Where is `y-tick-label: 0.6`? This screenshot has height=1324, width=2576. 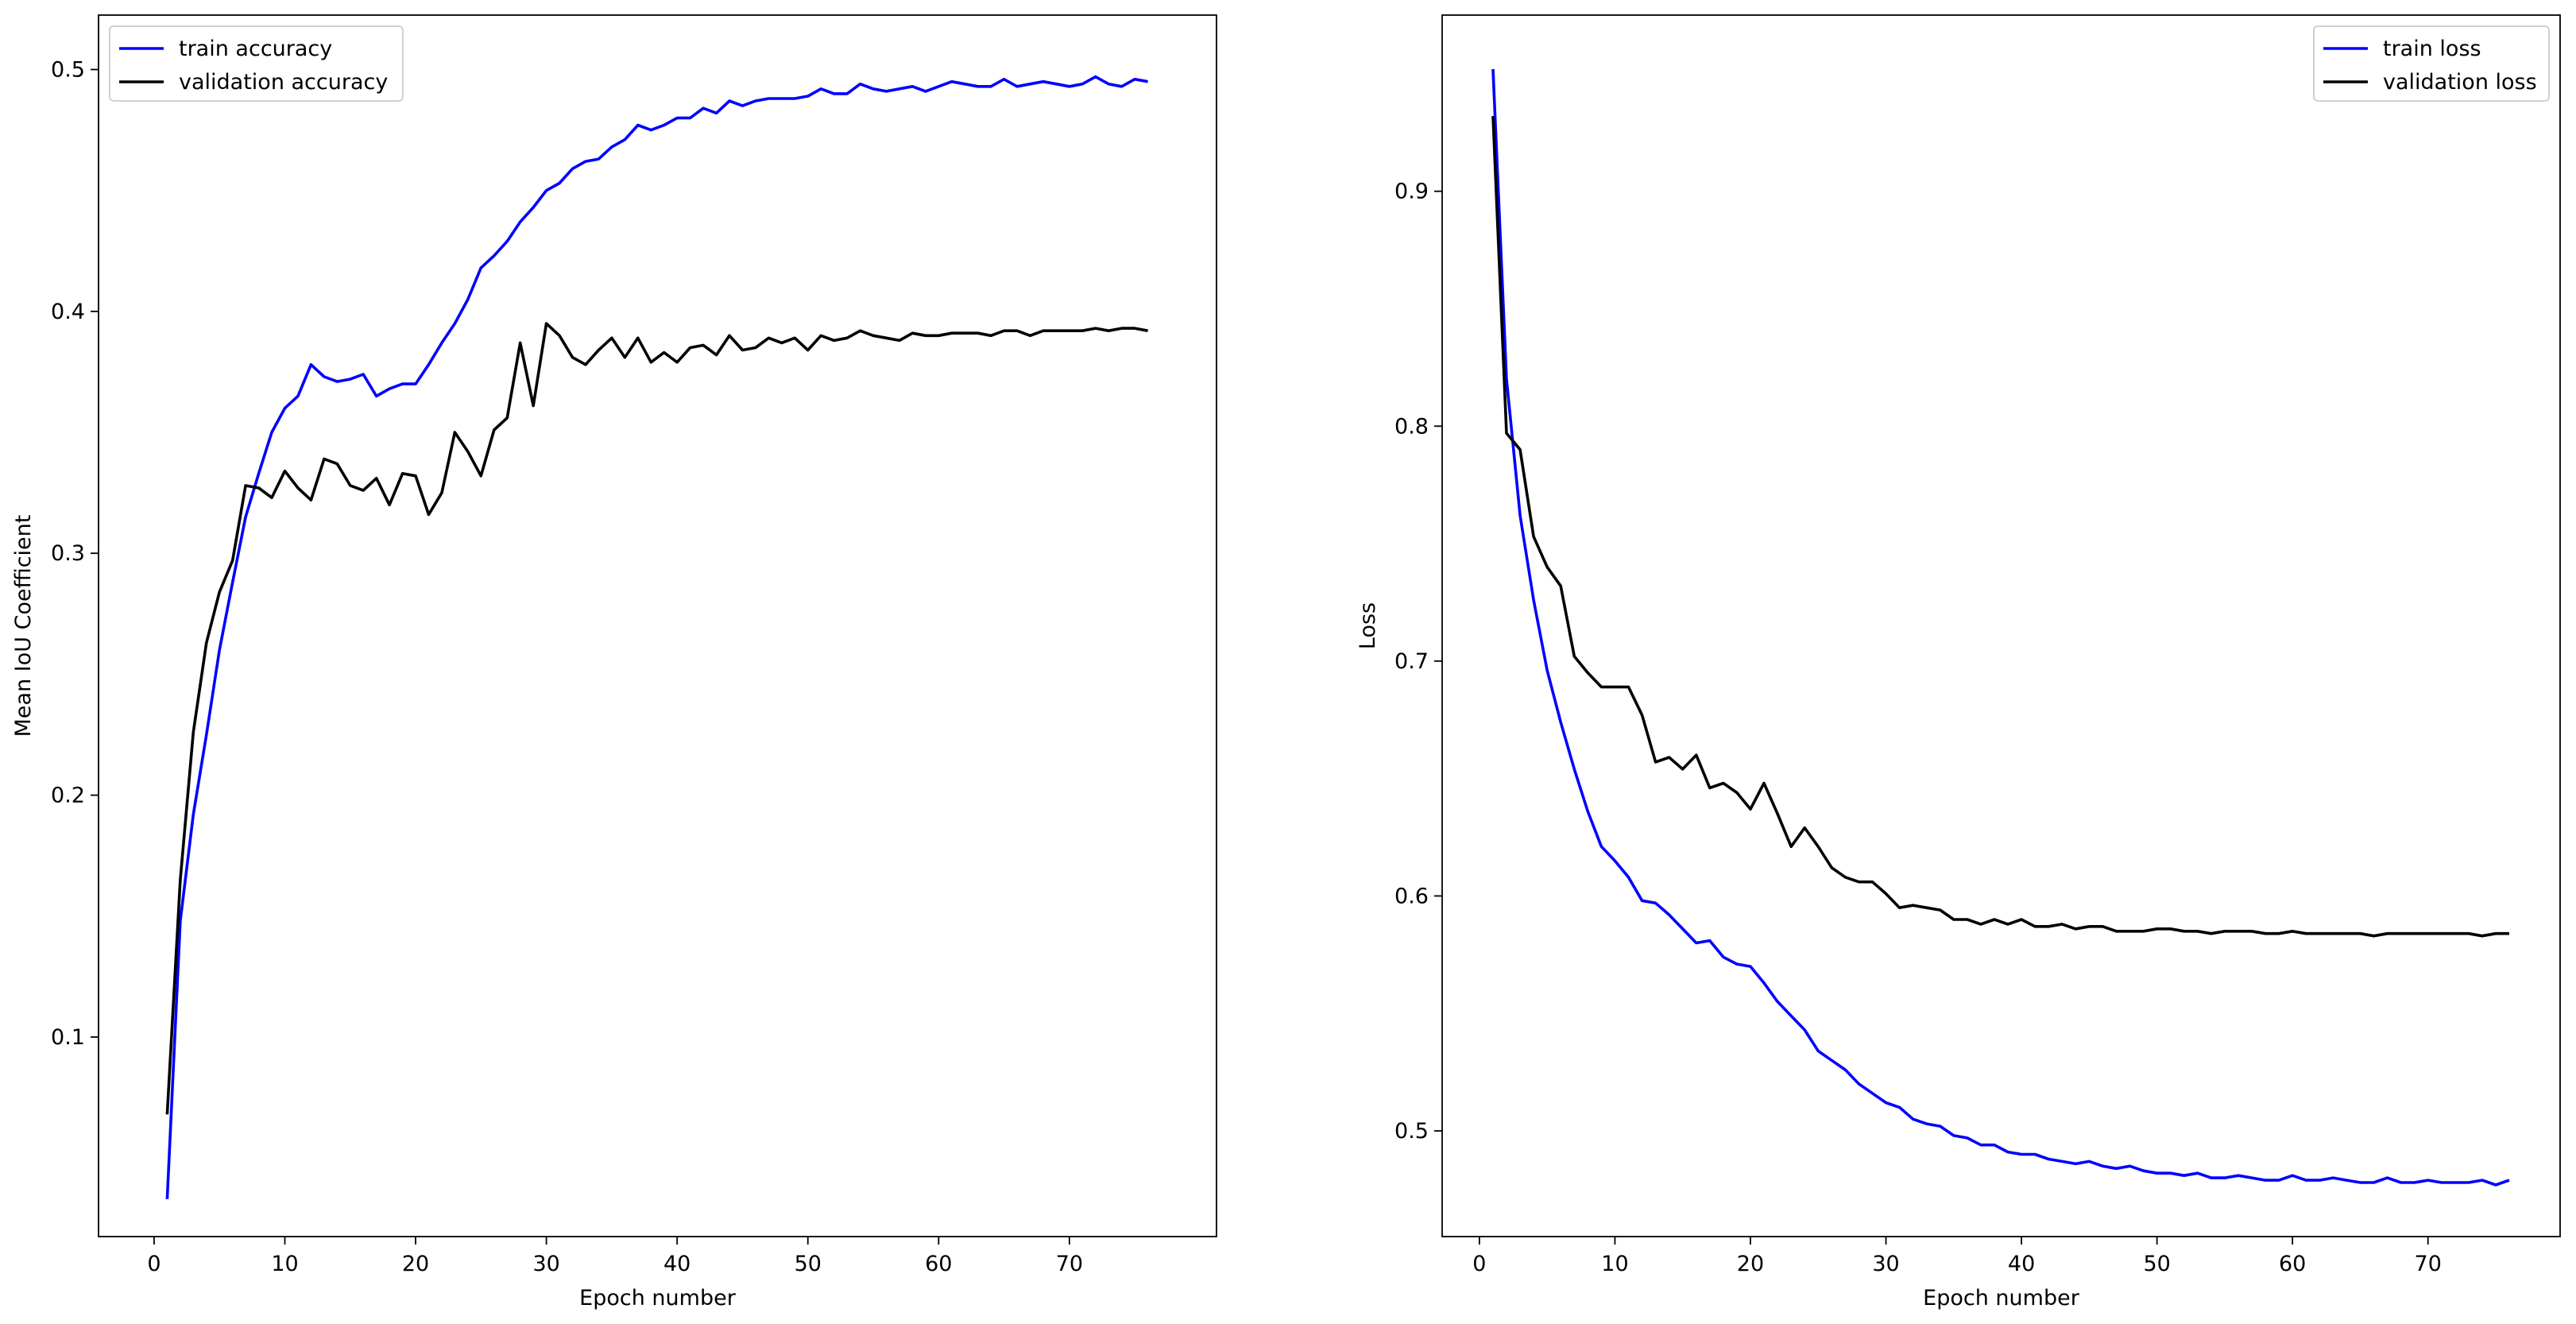 y-tick-label: 0.6 is located at coordinates (1412, 896).